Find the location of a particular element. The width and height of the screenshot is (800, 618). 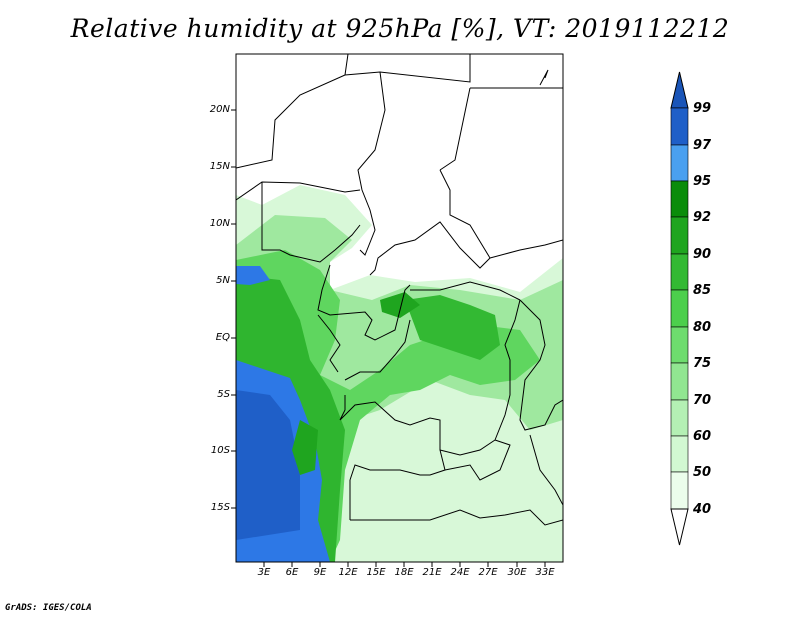

colorbar is located at coordinates (679, 308).